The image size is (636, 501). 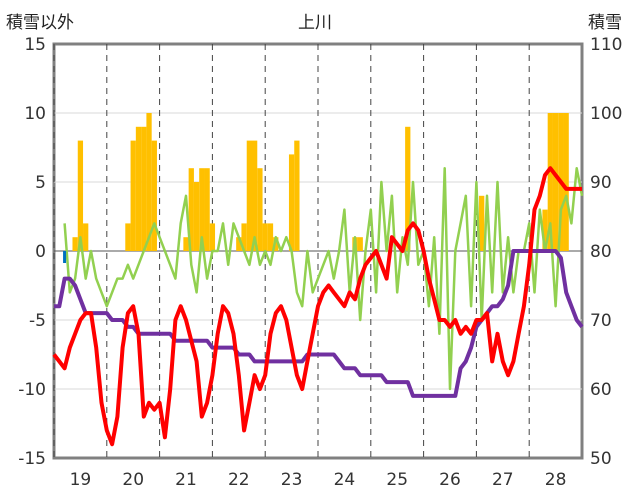 I want to click on y-left-tick: -15, so click(x=32, y=459).